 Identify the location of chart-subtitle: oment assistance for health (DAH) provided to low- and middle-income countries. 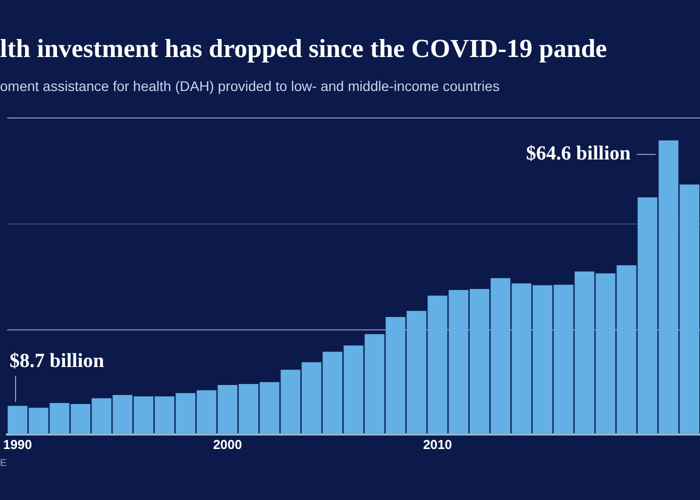
(250, 86).